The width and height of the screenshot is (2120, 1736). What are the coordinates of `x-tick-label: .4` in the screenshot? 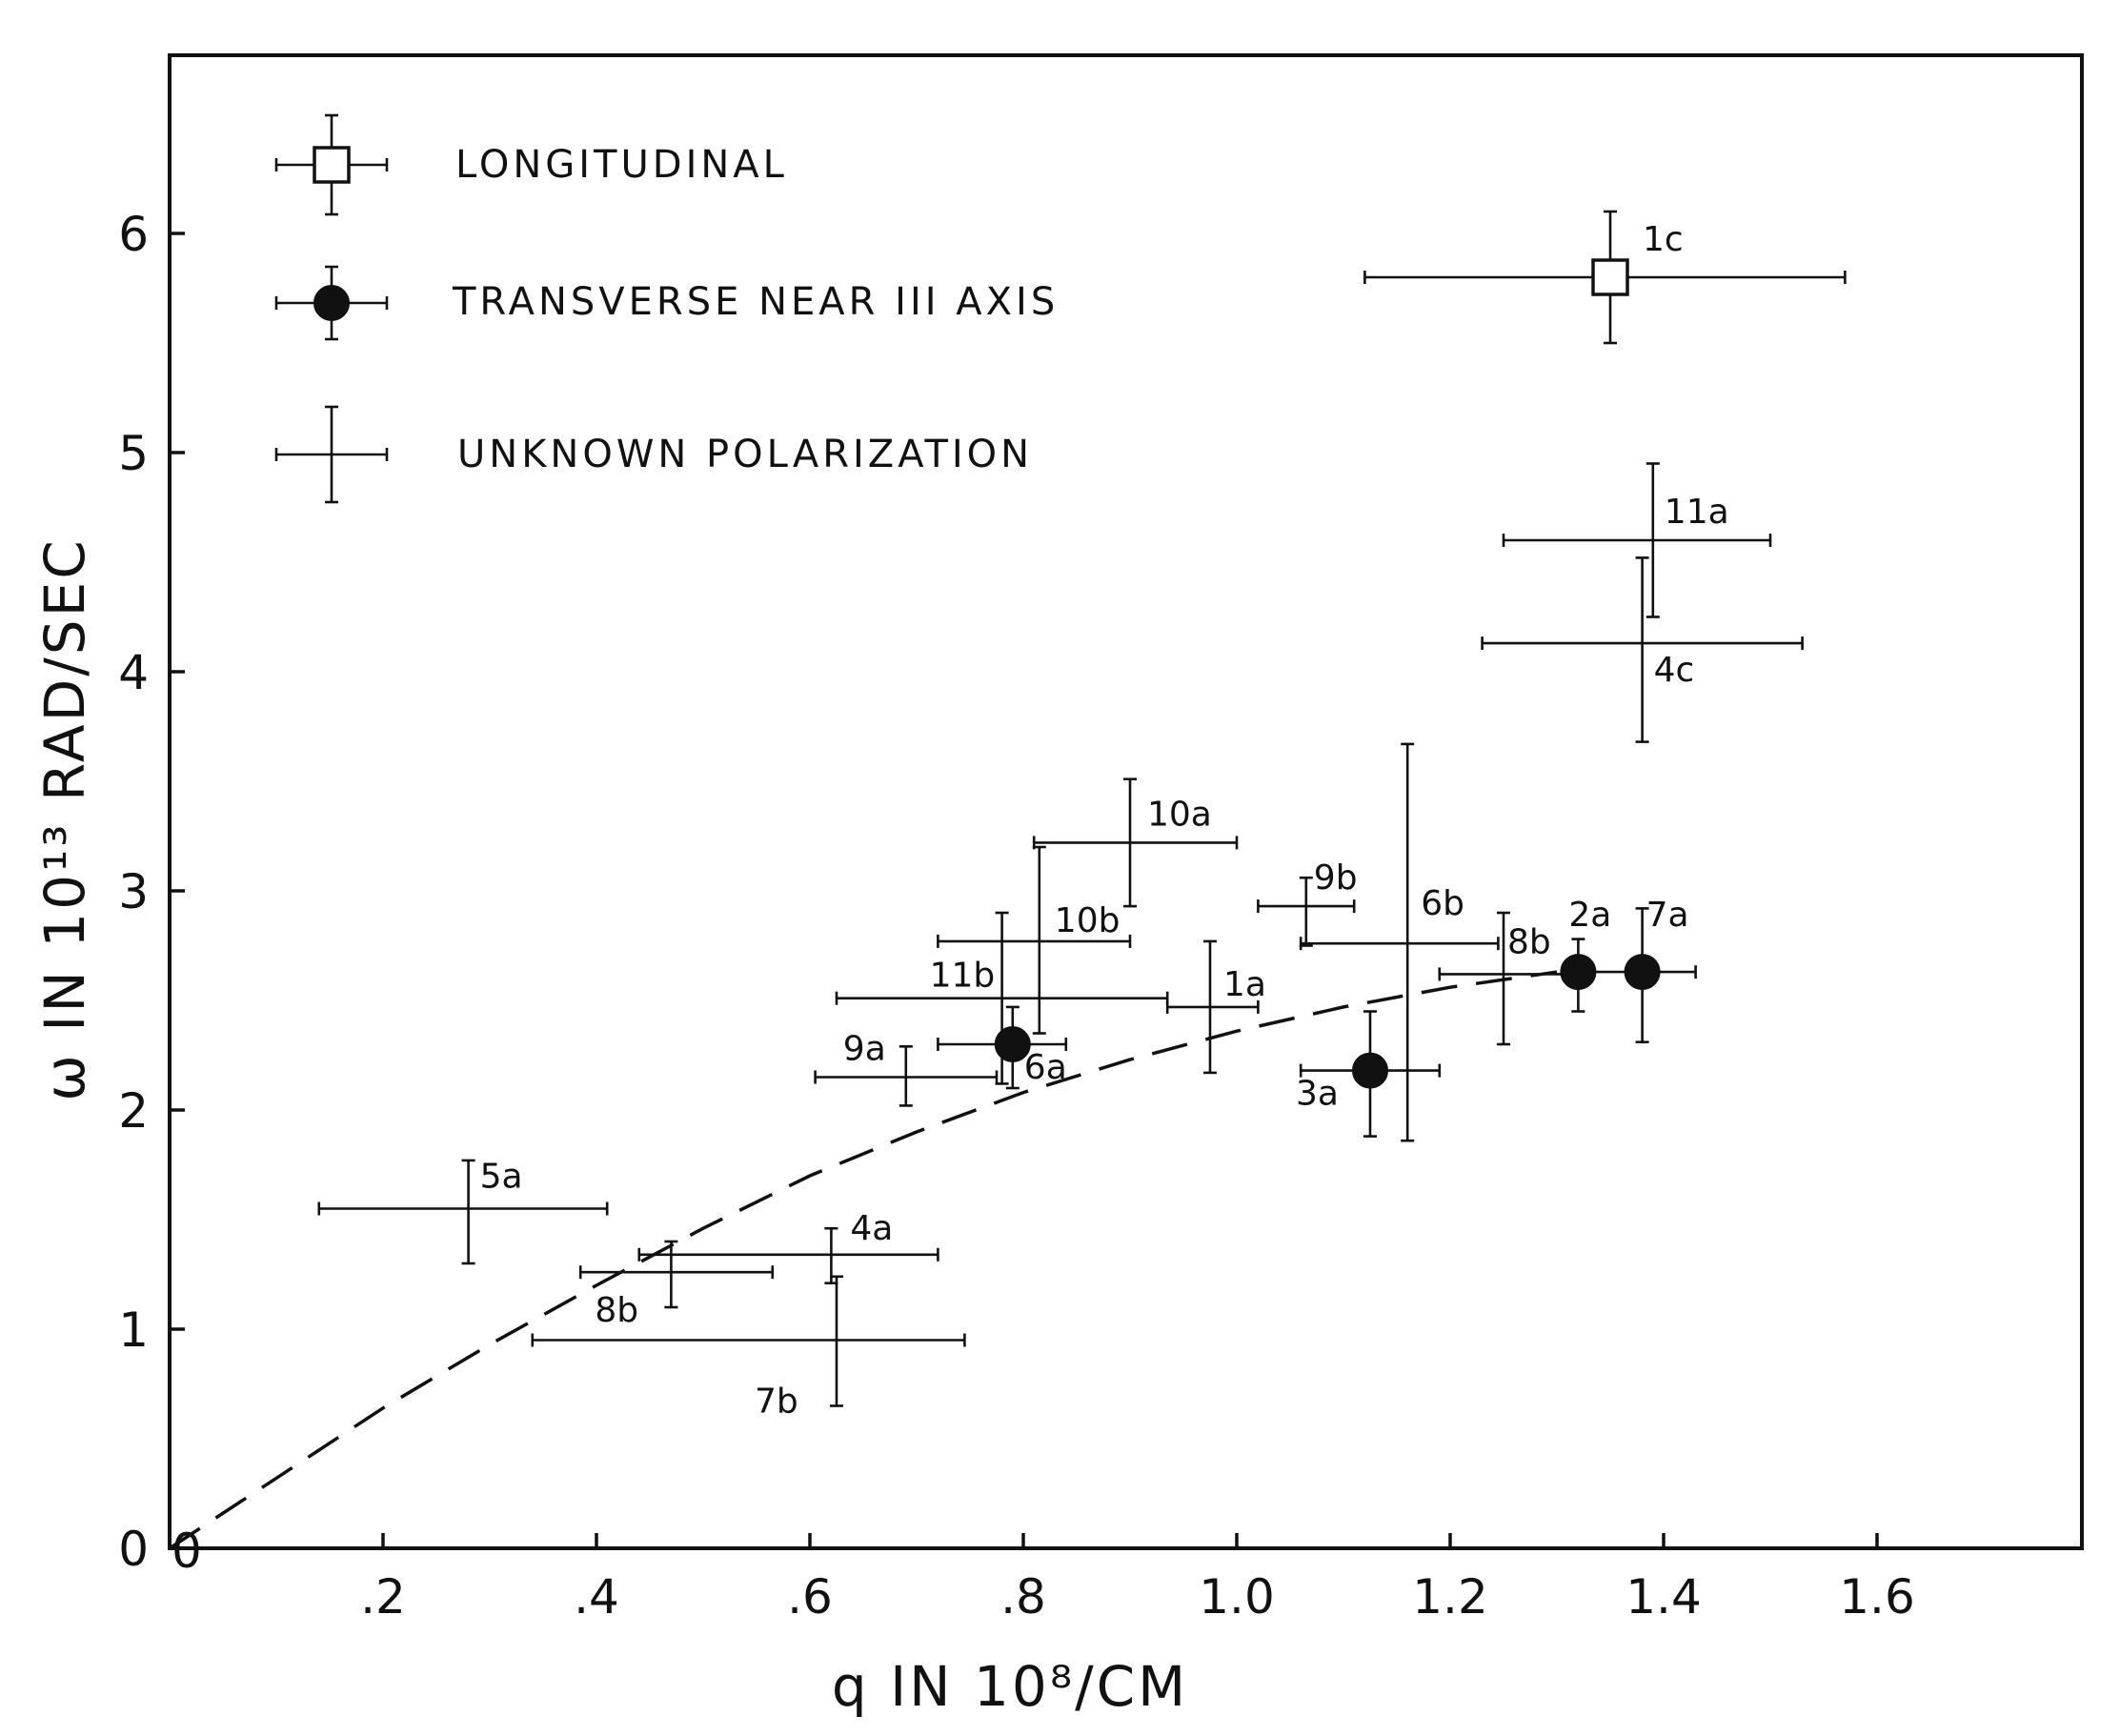 It's located at (596, 1597).